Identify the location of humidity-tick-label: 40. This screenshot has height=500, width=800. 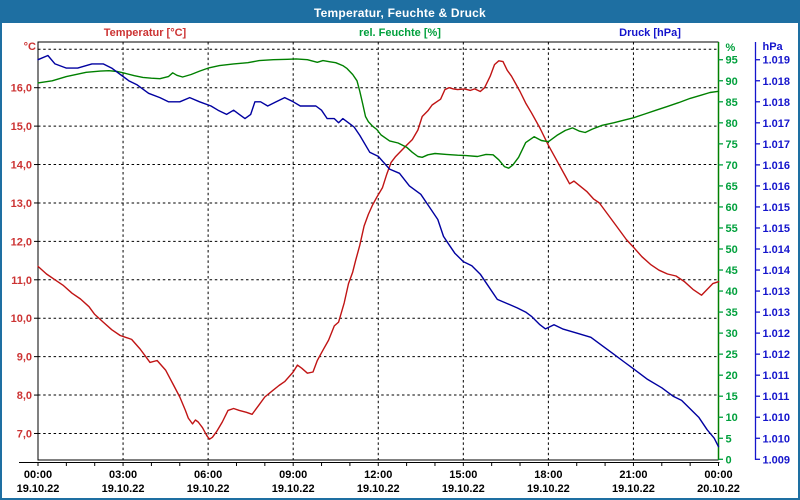
(732, 292).